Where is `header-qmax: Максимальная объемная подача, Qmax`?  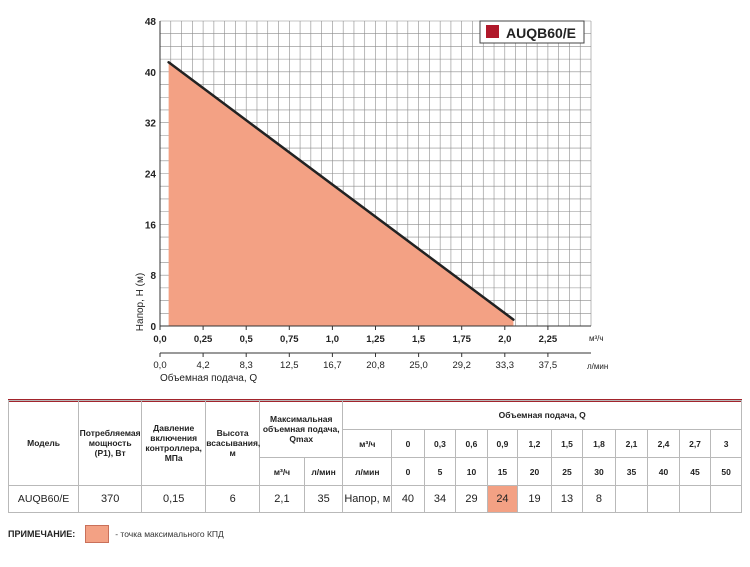 header-qmax: Максимальная объемная подача, Qmax is located at coordinates (301, 429).